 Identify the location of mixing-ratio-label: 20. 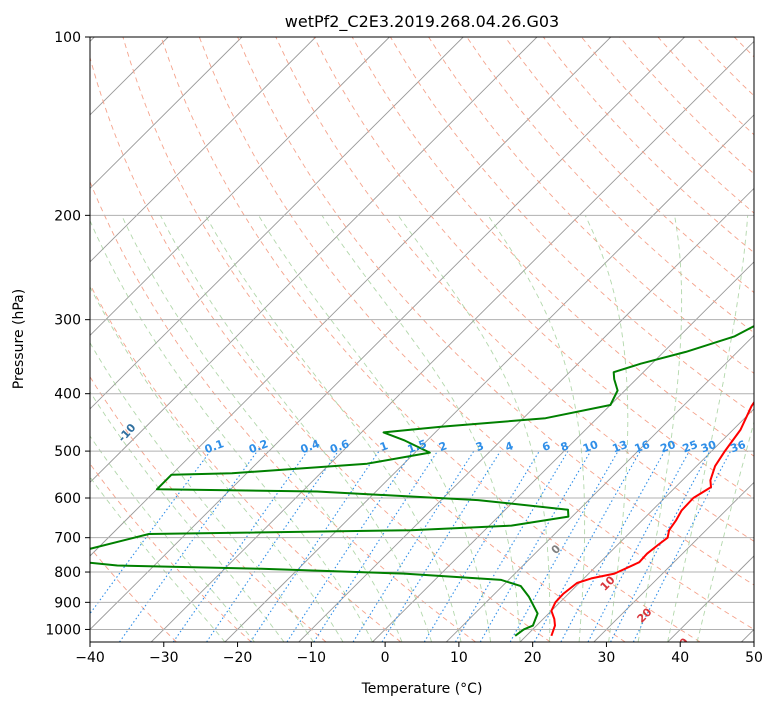
(668, 447).